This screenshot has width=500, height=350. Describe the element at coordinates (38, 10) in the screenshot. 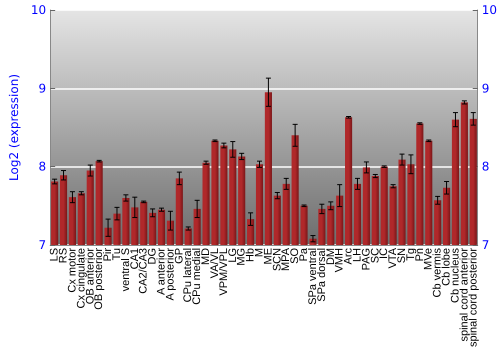

I see `y-tick-label: 10` at that location.